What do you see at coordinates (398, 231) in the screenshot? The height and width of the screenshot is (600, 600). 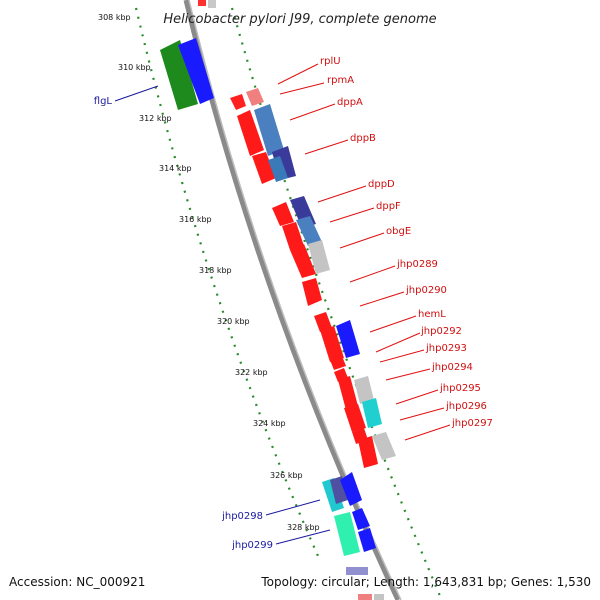 I see `gene-label: obgE` at bounding box center [398, 231].